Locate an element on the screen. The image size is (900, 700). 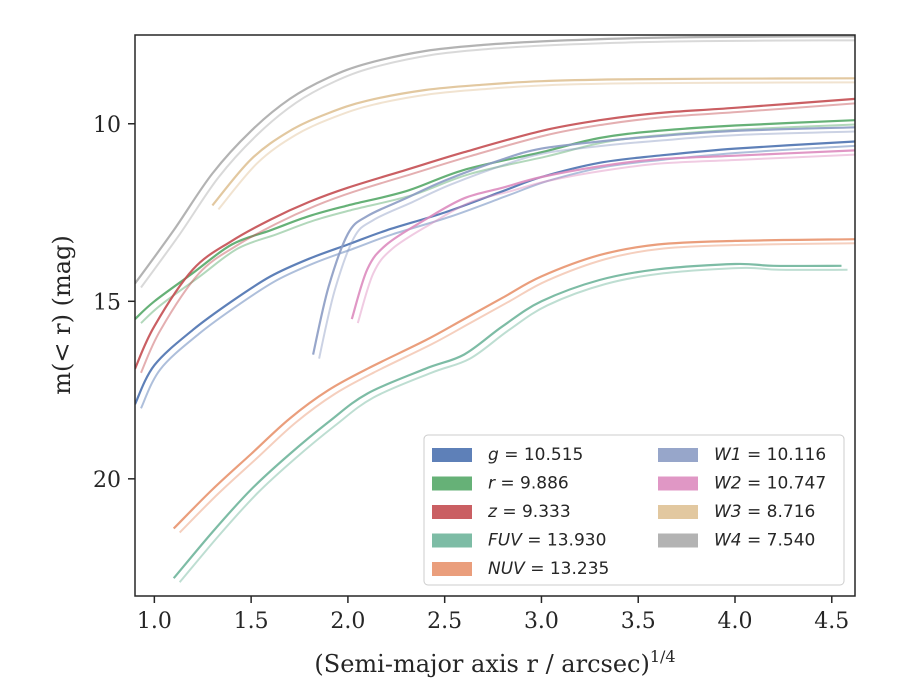
series-line-w3 is located at coordinates (533, 142).